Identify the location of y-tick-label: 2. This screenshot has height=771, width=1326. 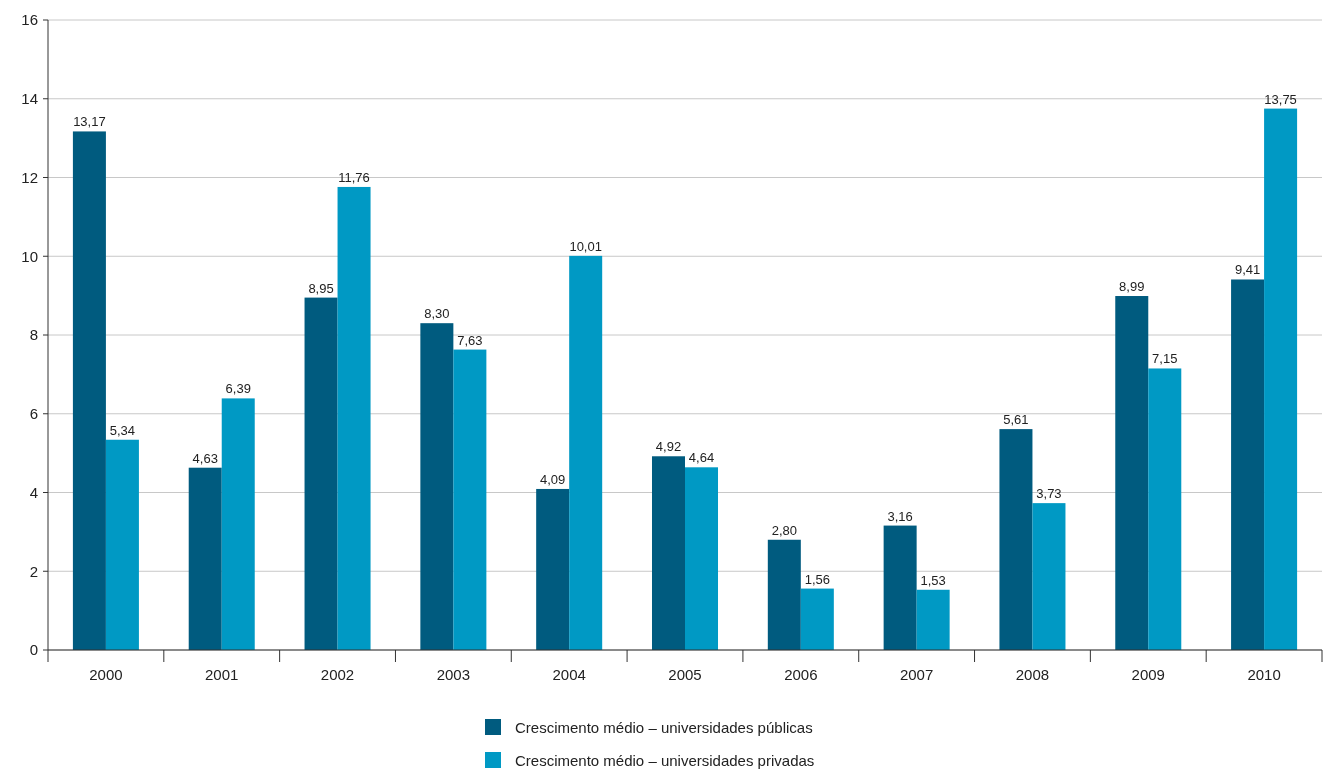
(33, 571).